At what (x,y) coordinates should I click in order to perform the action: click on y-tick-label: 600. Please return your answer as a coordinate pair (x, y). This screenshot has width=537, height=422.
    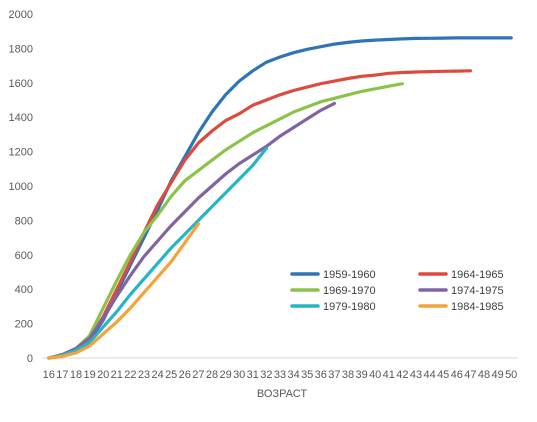
    Looking at the image, I should click on (24, 256).